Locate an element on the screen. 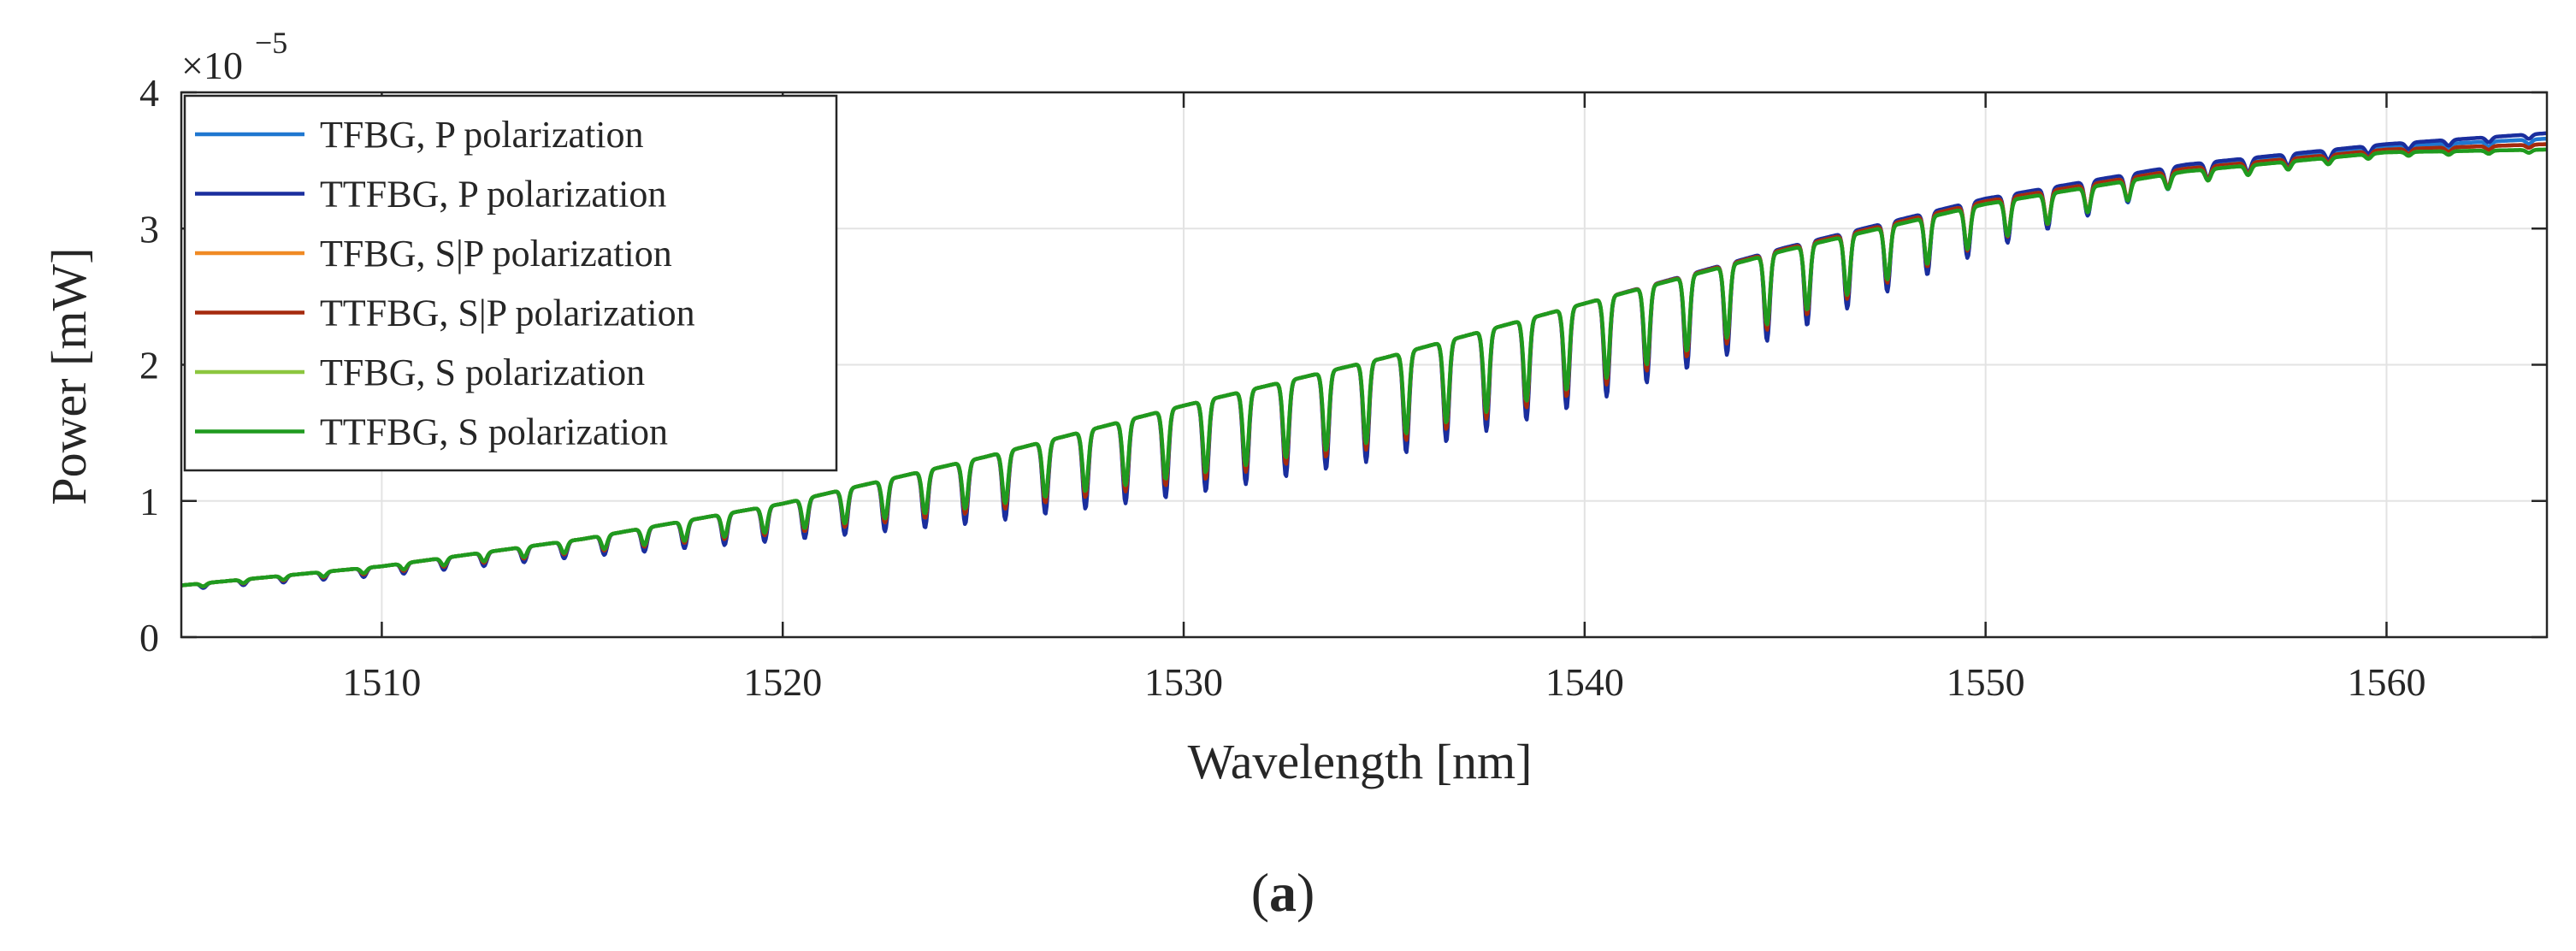  legend-entry-label: TFBG, P polarization is located at coordinates (481, 135).